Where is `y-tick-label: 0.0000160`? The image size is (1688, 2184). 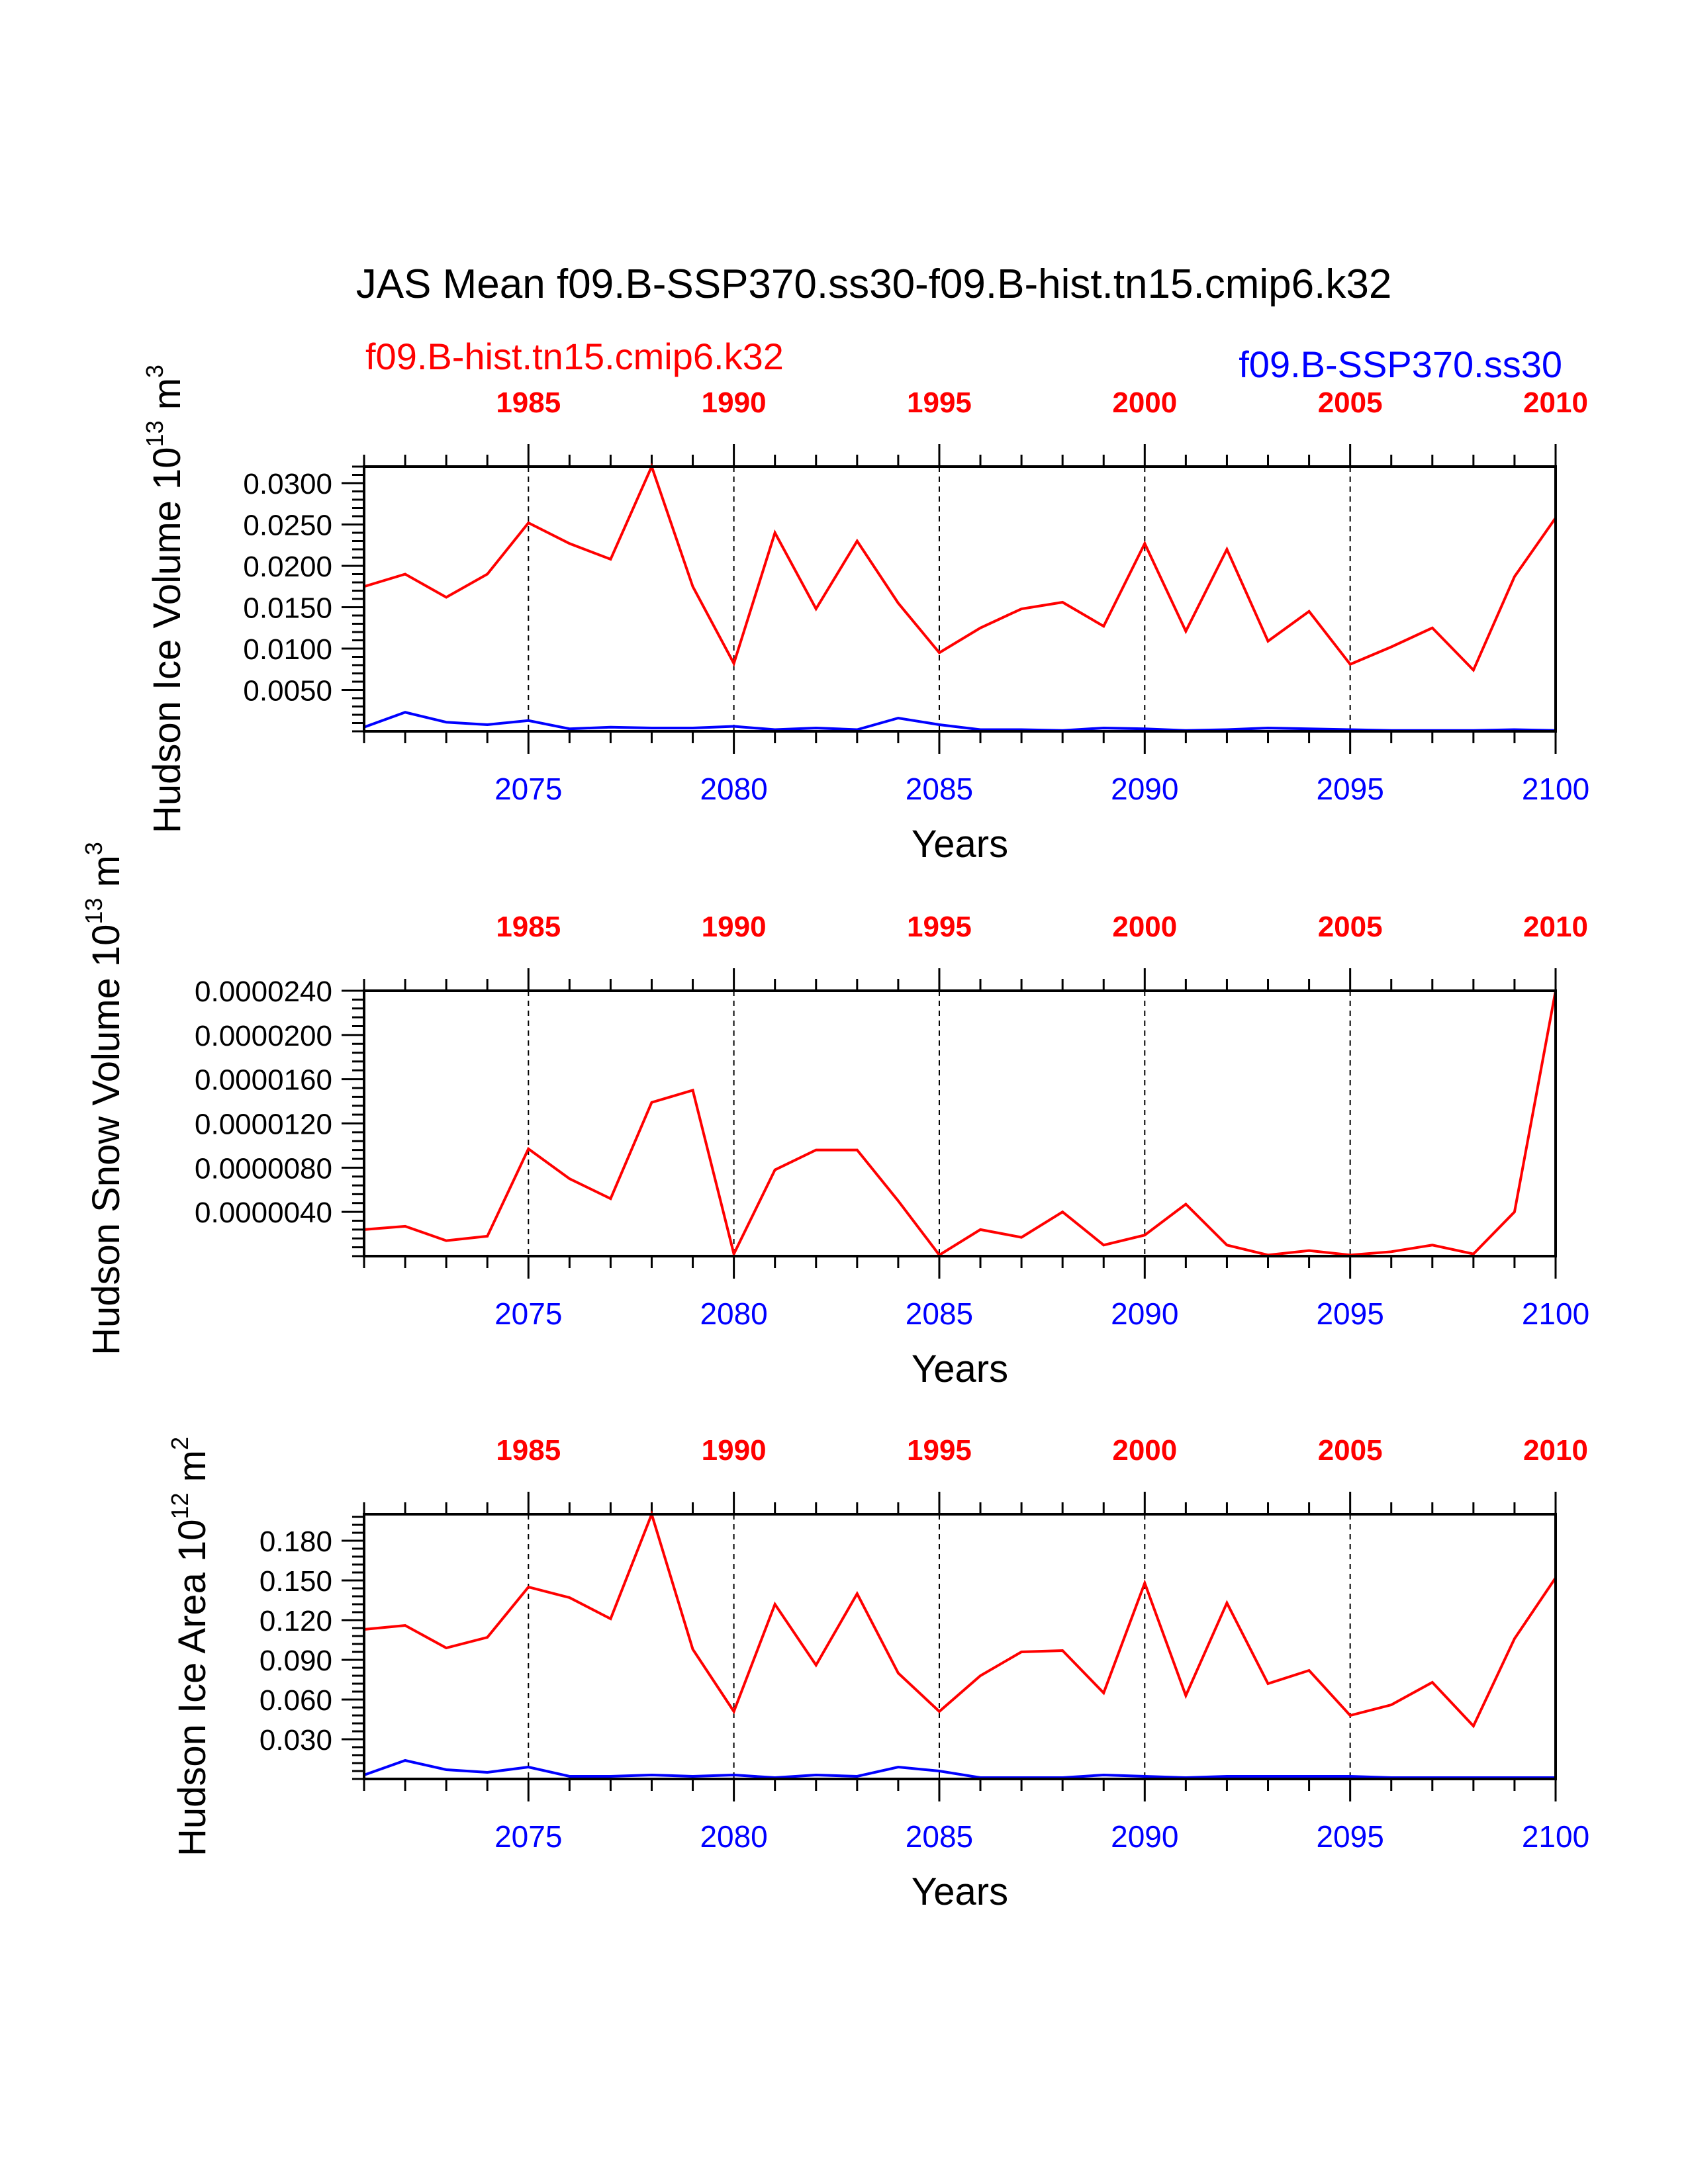
y-tick-label: 0.0000160 is located at coordinates (263, 1080).